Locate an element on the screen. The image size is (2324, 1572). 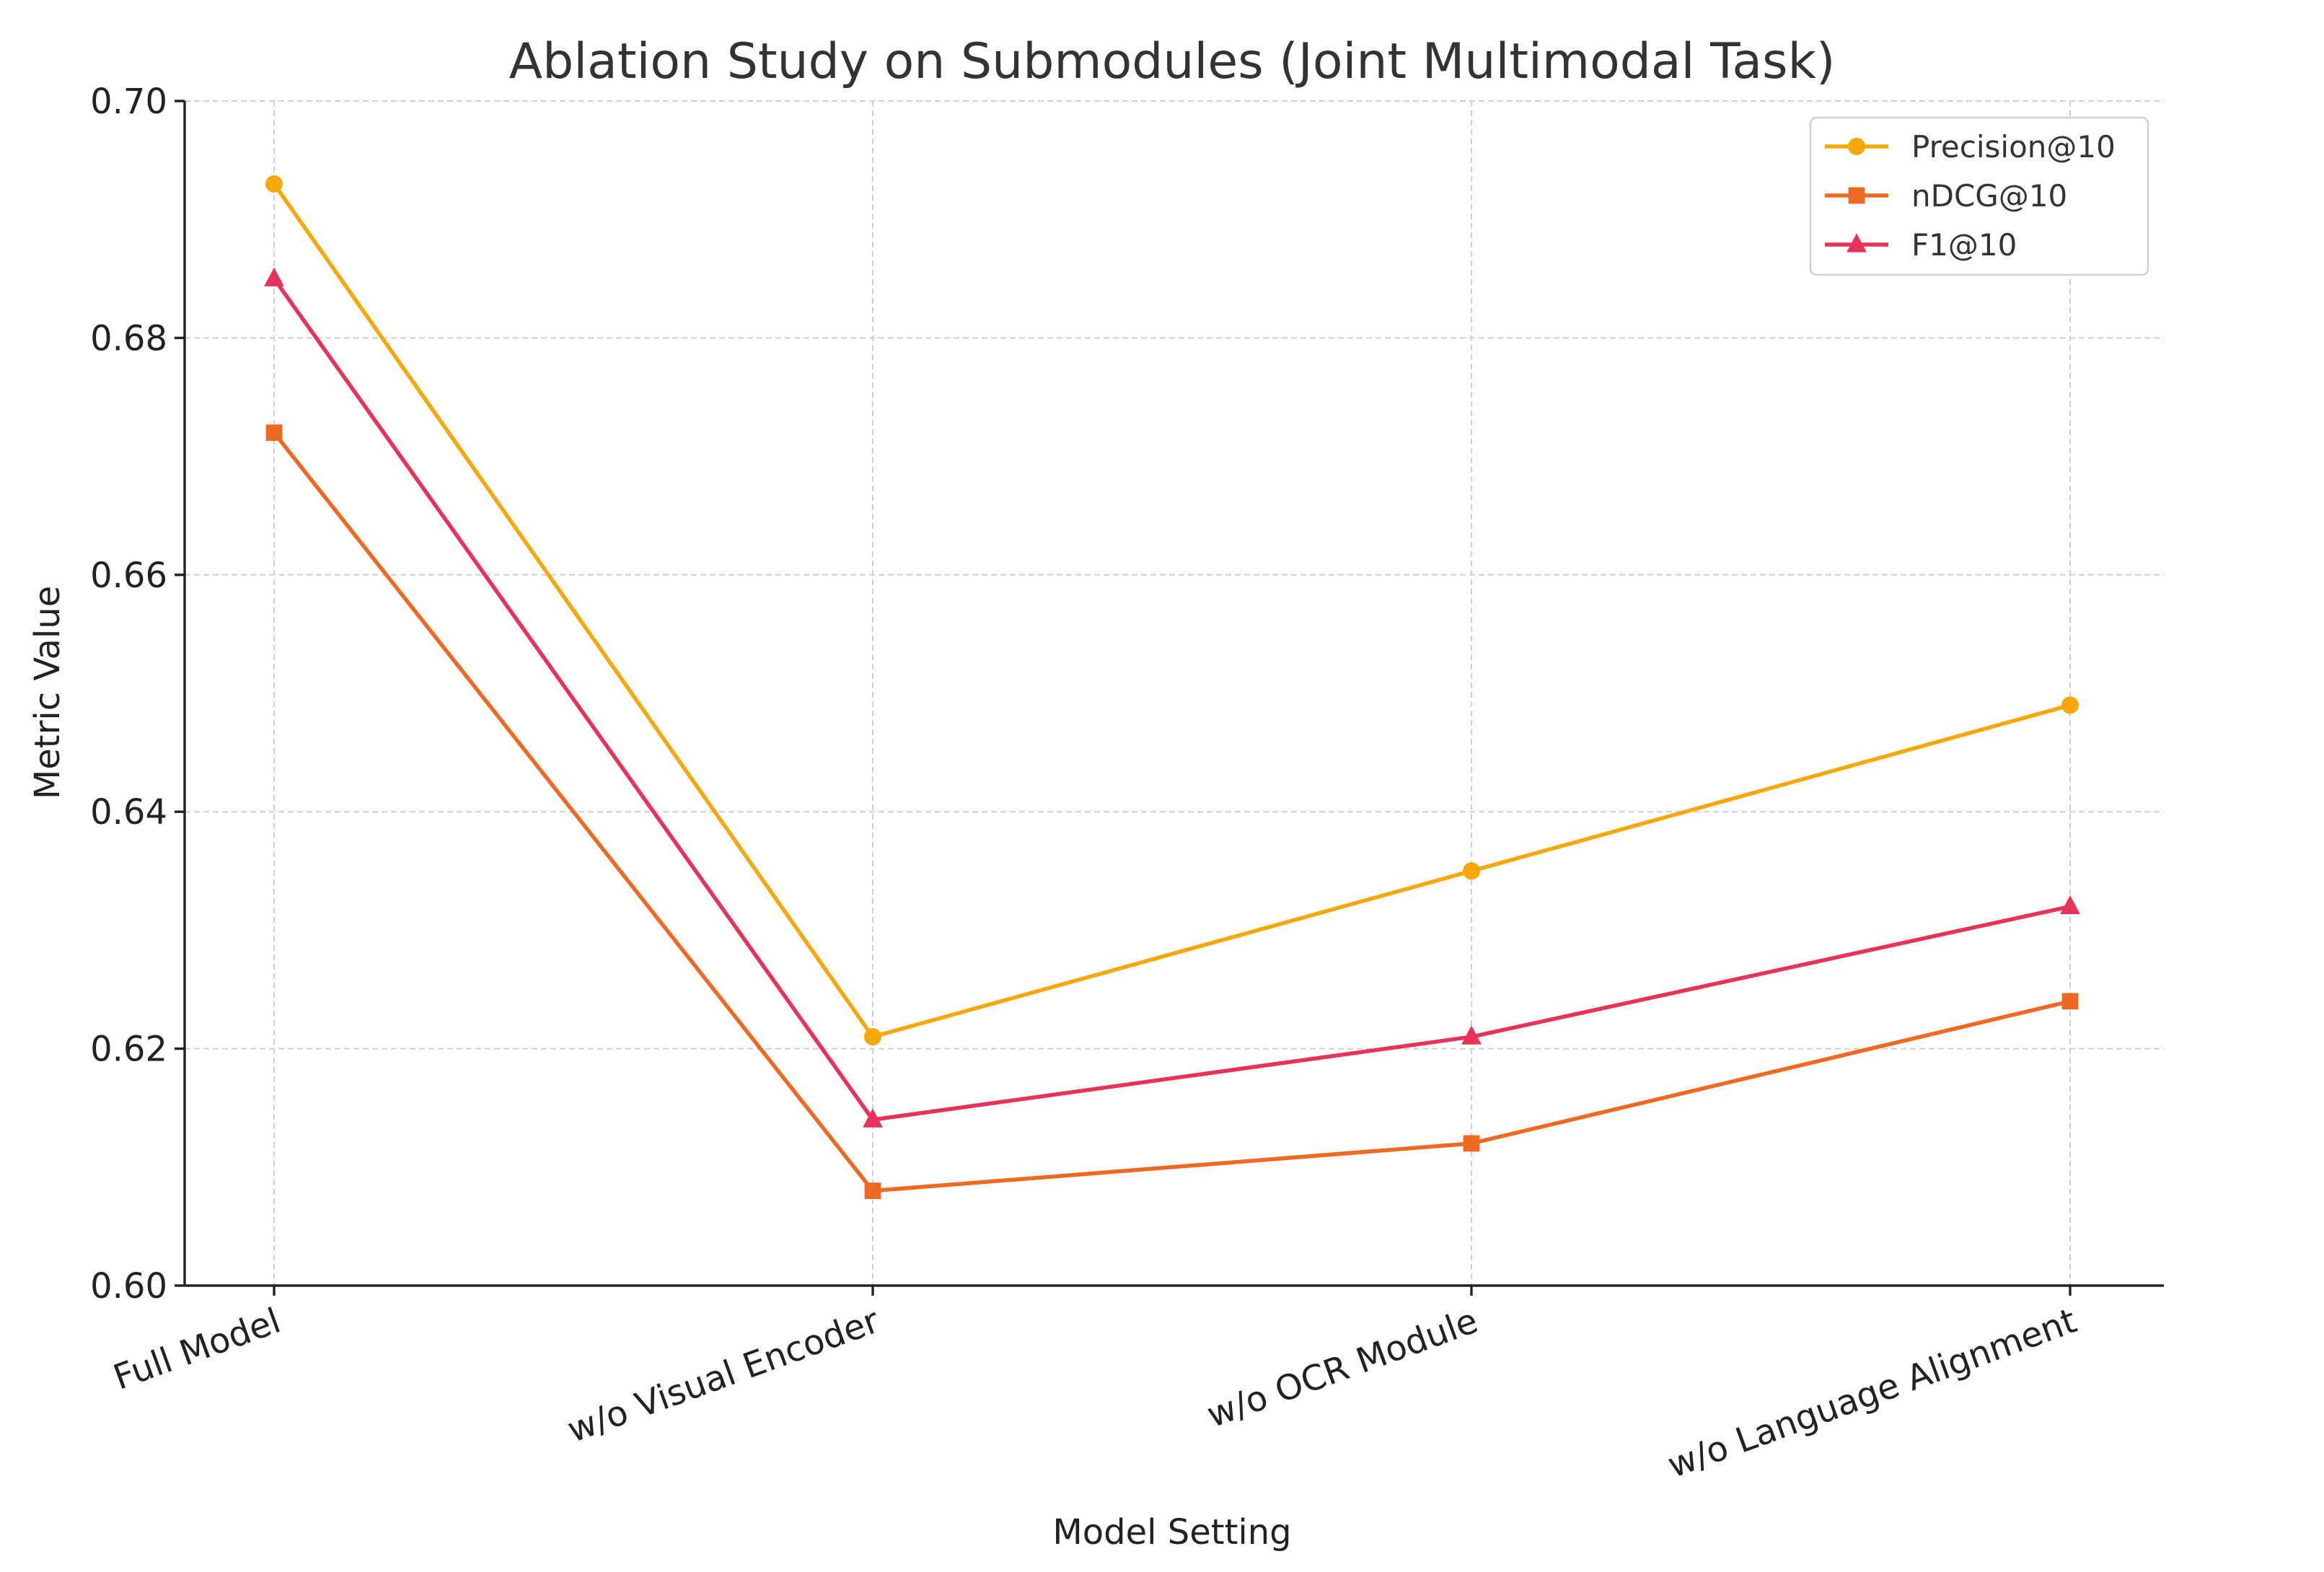
x-axis-title: Model Setting is located at coordinates (1171, 1532).